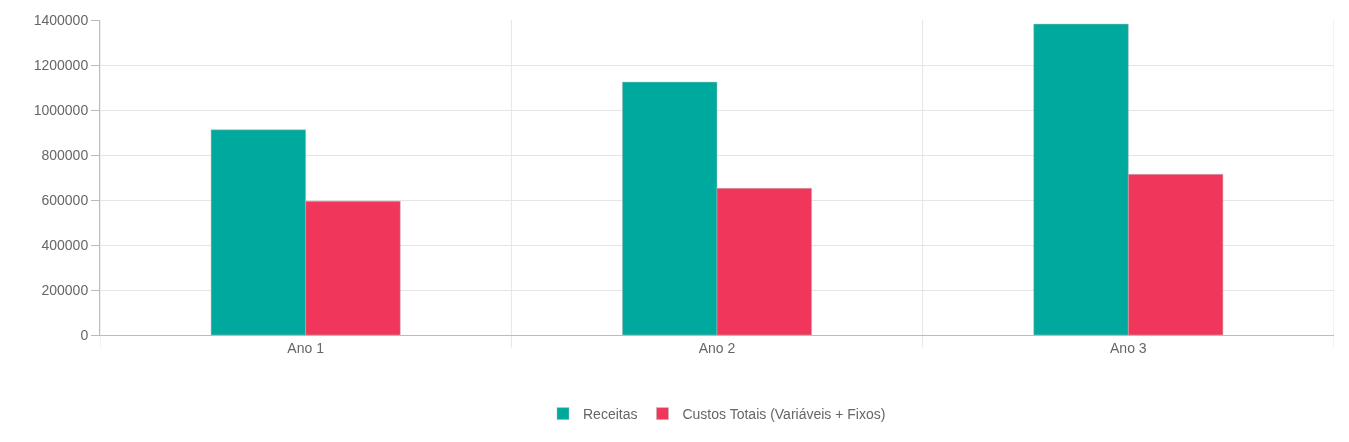 Image resolution: width=1349 pixels, height=442 pixels. Describe the element at coordinates (610, 414) in the screenshot. I see `legend-label: Receitas` at that location.